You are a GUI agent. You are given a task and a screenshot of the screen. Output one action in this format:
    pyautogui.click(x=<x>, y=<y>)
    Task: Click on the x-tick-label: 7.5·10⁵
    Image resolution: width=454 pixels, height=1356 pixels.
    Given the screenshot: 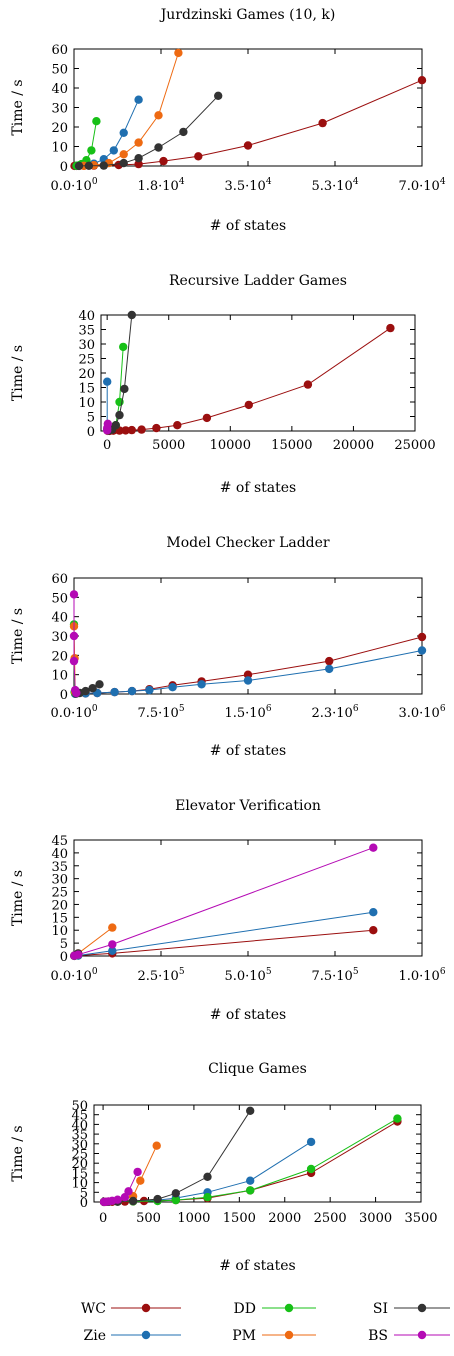 What is the action you would take?
    pyautogui.click(x=334, y=975)
    